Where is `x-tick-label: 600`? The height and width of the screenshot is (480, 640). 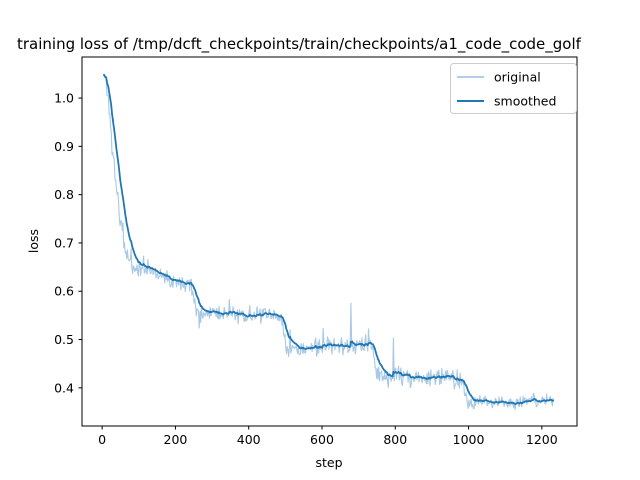 x-tick-label: 600 is located at coordinates (322, 439).